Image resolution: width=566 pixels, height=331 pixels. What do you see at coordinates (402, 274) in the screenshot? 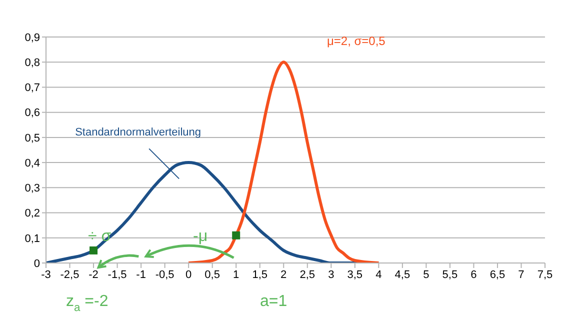
I see `x-tick-label: 4,5` at bounding box center [402, 274].